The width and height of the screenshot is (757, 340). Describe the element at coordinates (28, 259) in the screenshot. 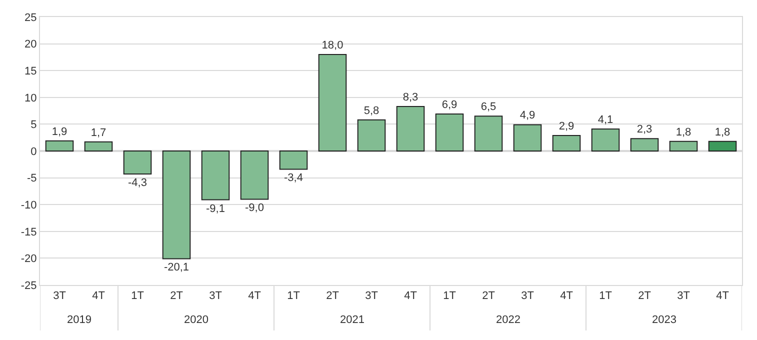

I see `y-tick-label: -20` at that location.